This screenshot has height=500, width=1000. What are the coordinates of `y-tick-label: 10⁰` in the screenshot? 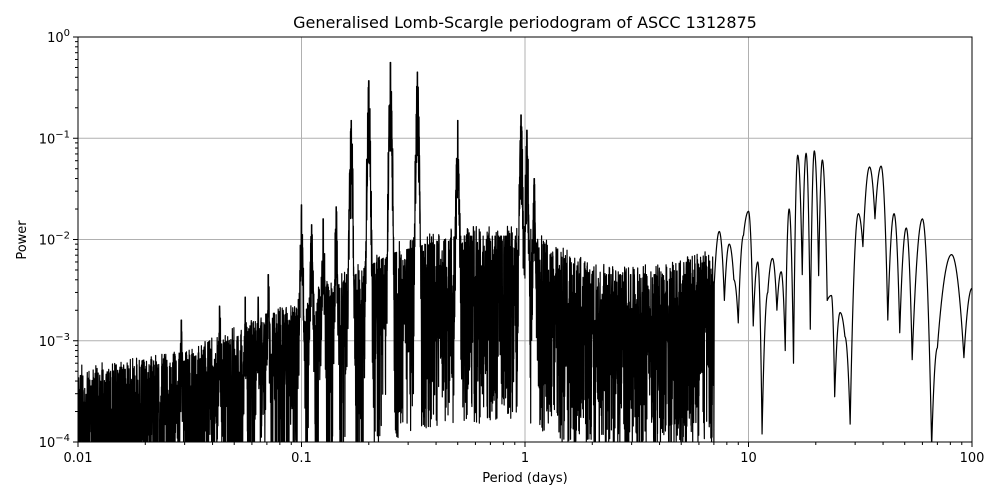 It's located at (58, 37).